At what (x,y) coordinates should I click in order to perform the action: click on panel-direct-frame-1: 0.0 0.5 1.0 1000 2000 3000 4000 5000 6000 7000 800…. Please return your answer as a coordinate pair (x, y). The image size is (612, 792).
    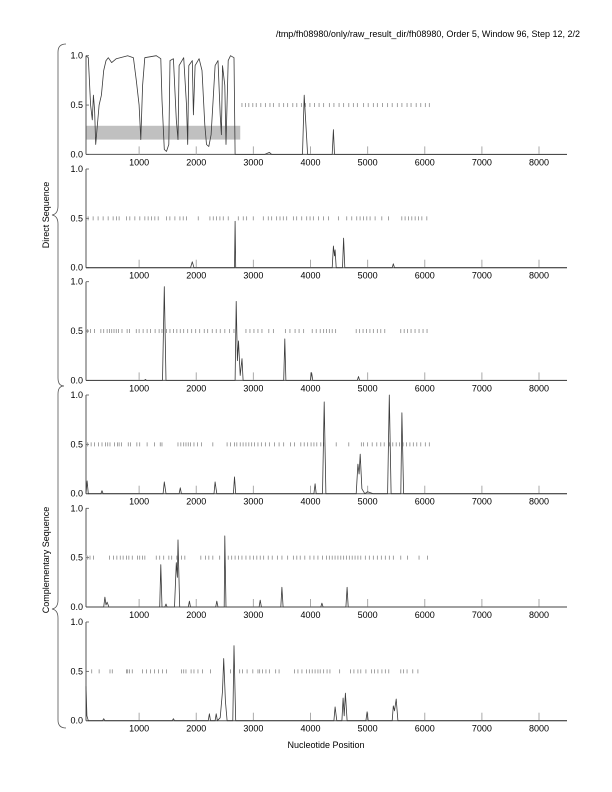
    Looking at the image, I should click on (318, 109).